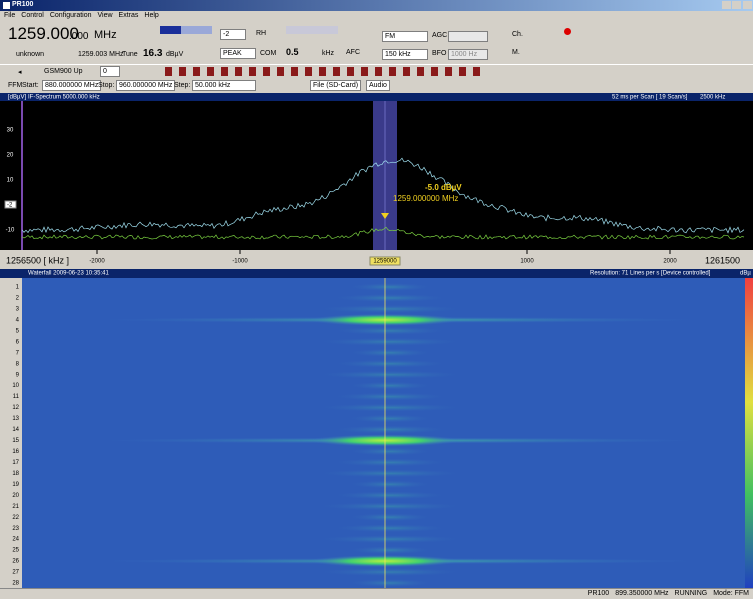  Describe the element at coordinates (17, 98) in the screenshot. I see `spectrum-unit: [dBµV]` at that location.